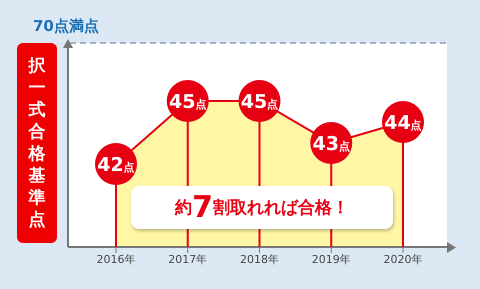  I want to click on data-label: 42点, so click(116, 165).